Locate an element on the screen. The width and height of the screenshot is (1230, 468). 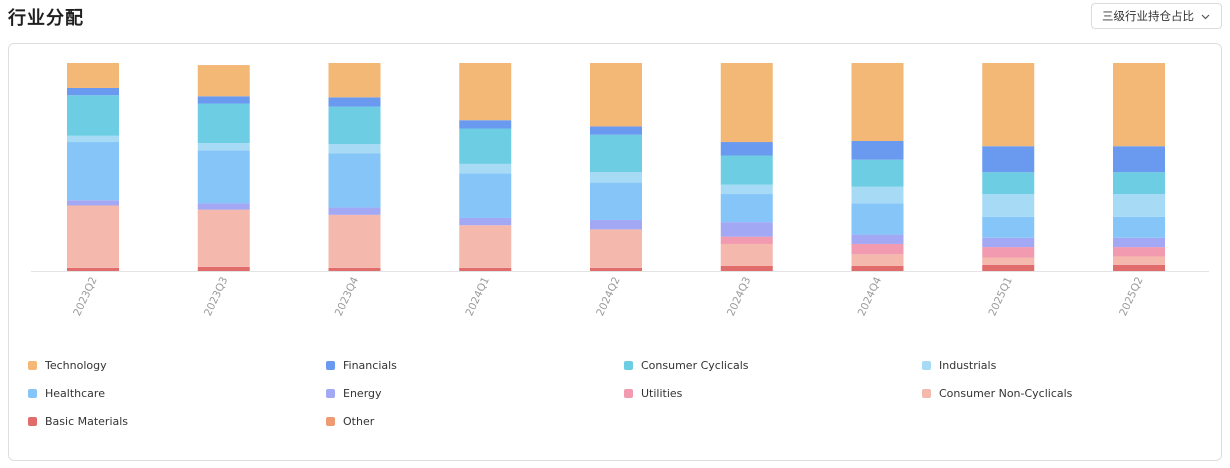
bar-stack-2024q4 is located at coordinates (877, 167).